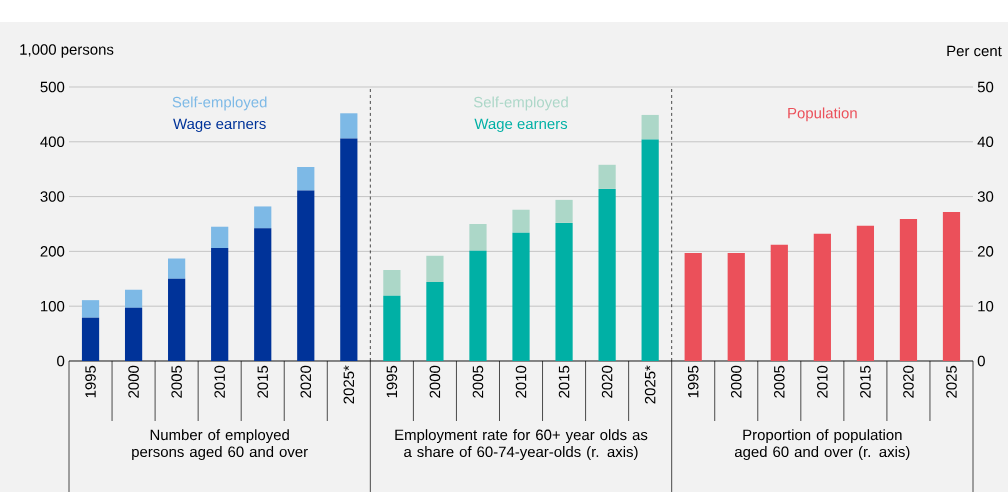 The width and height of the screenshot is (1008, 492). Describe the element at coordinates (981, 361) in the screenshot. I see `y2-tick-label: 0` at that location.